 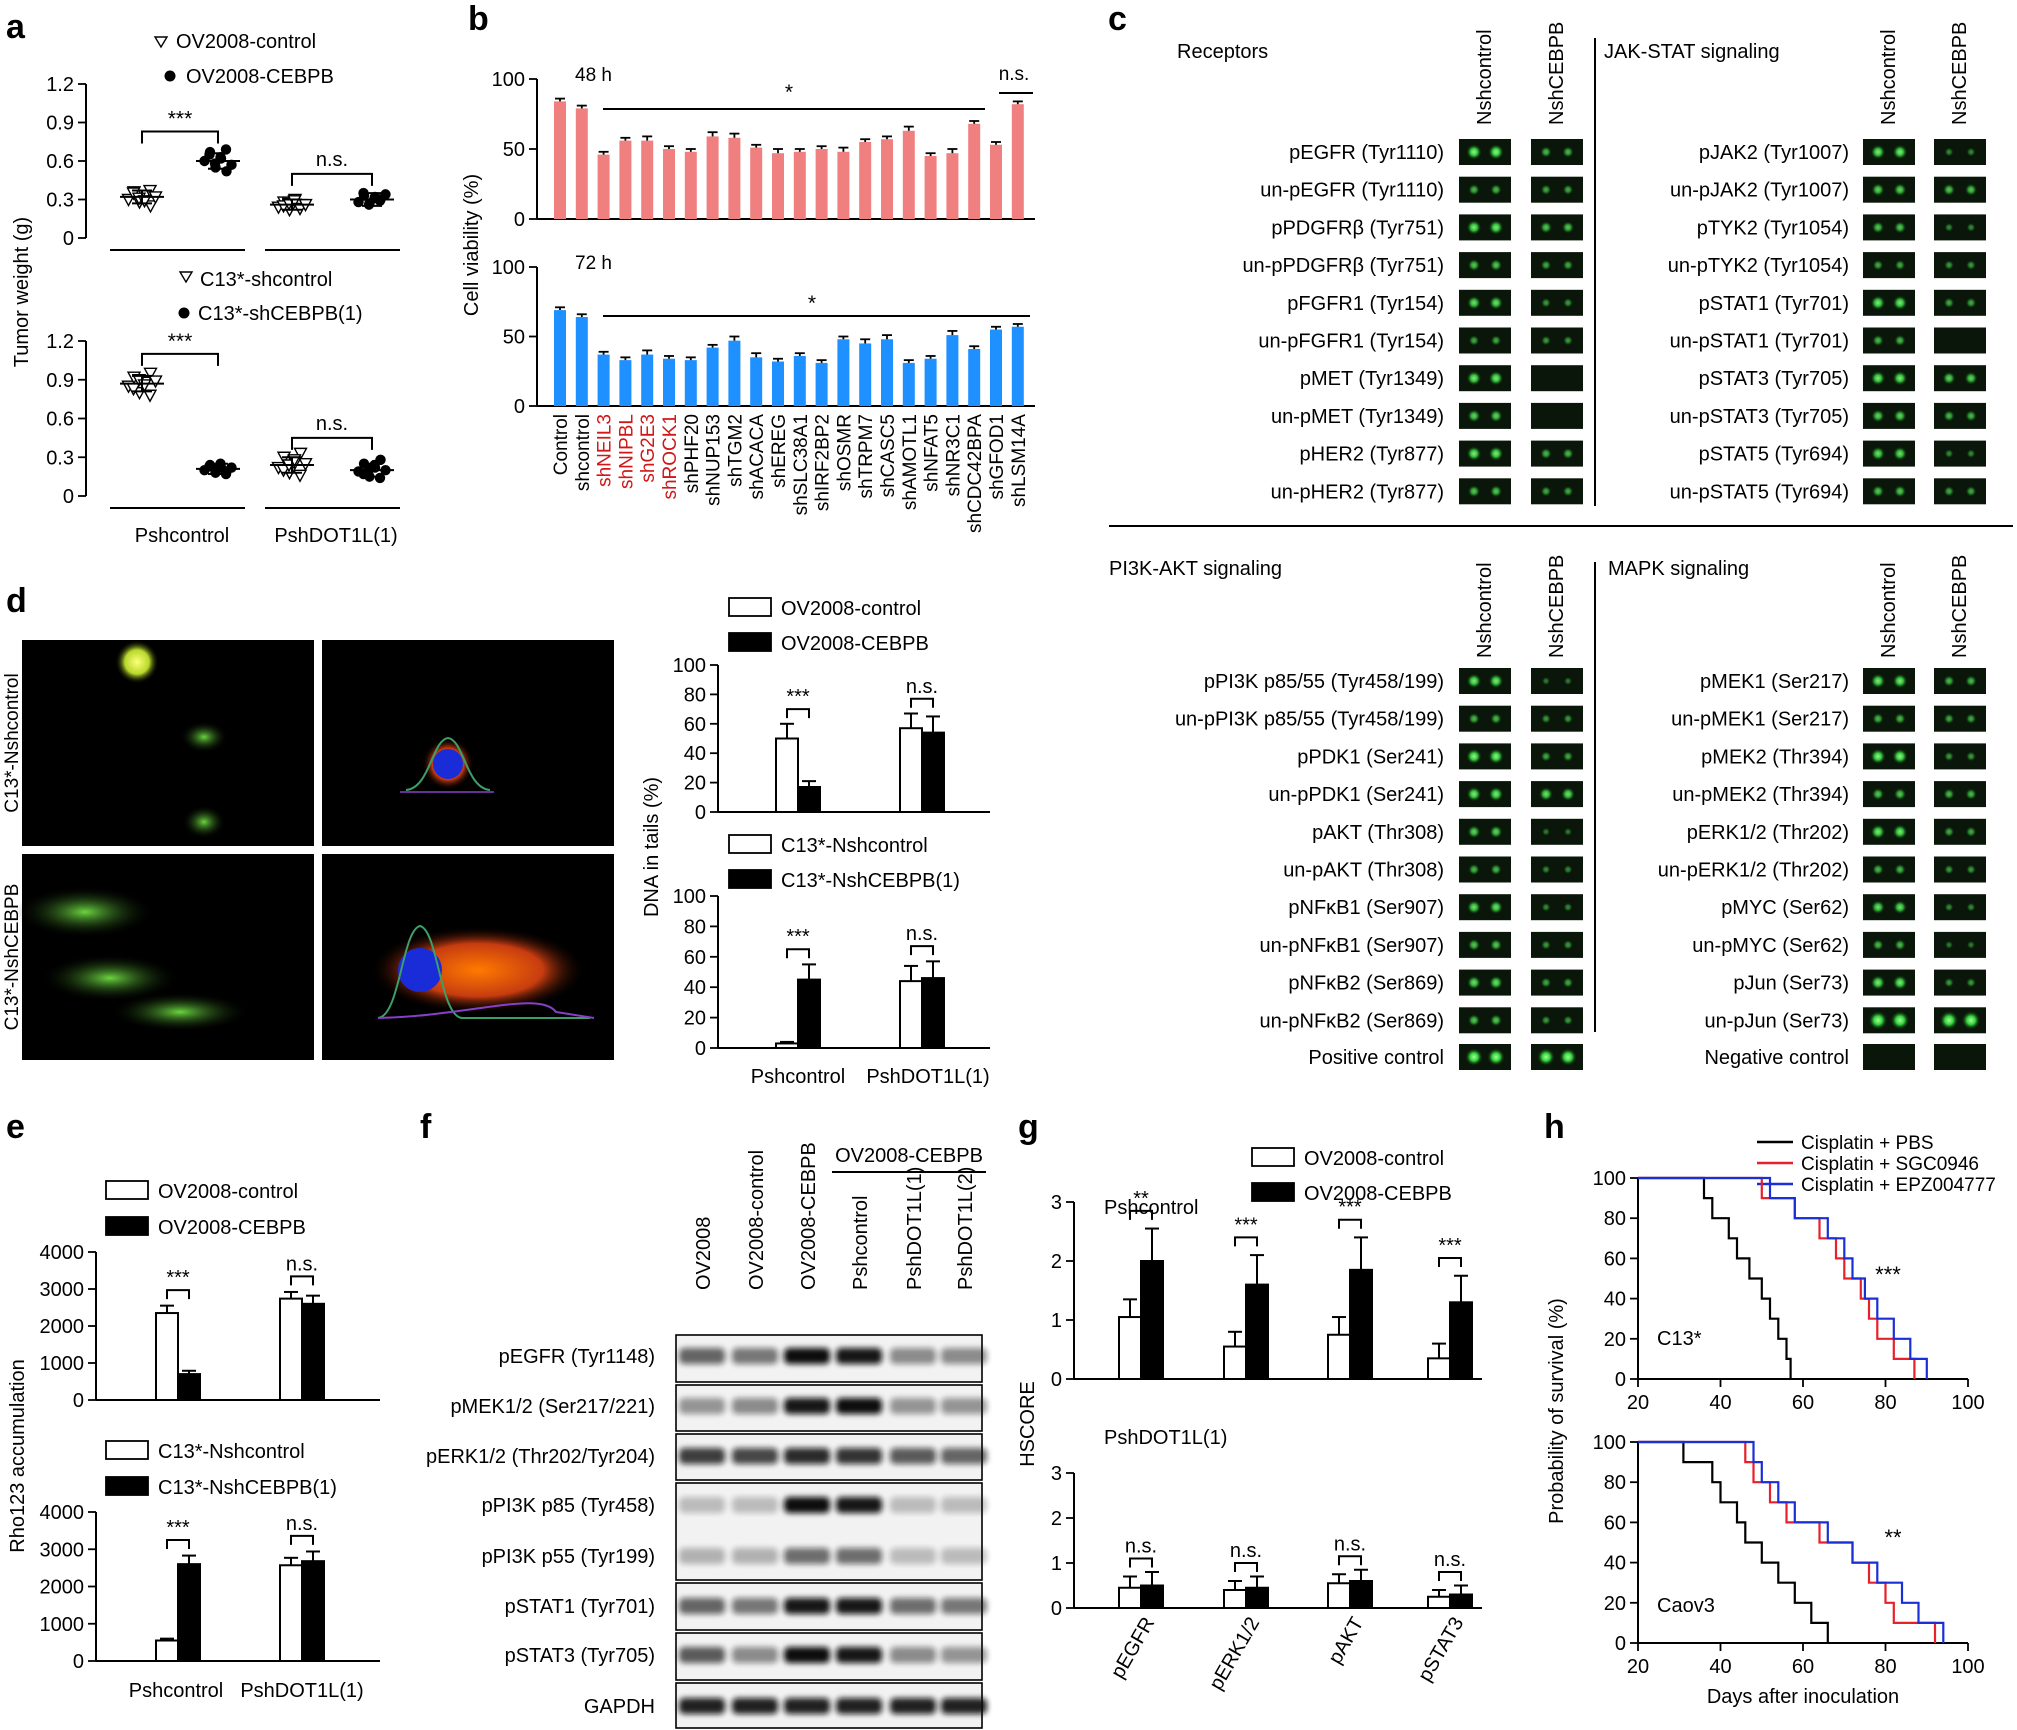 What do you see at coordinates (180, 137) in the screenshot?
I see `significance-bracket` at bounding box center [180, 137].